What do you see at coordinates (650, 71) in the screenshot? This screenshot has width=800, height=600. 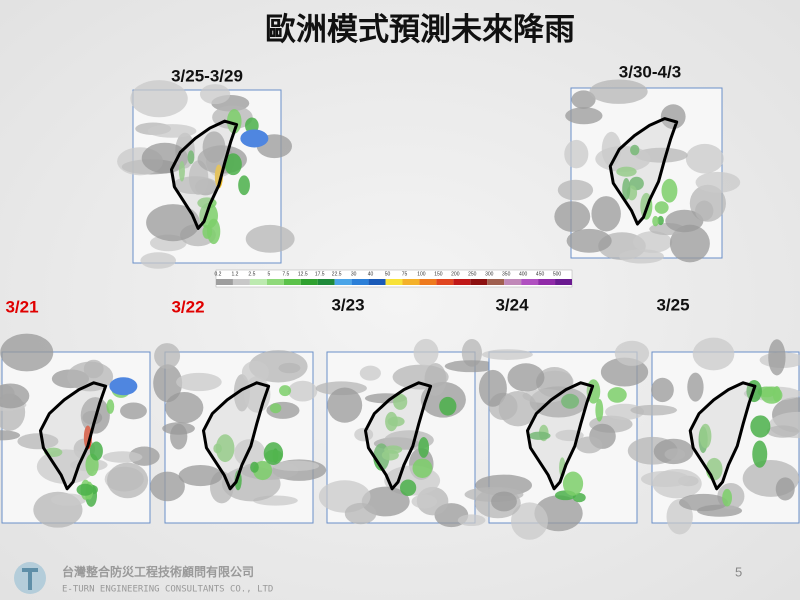 I see `period-label: 3/30-4/3` at bounding box center [650, 71].